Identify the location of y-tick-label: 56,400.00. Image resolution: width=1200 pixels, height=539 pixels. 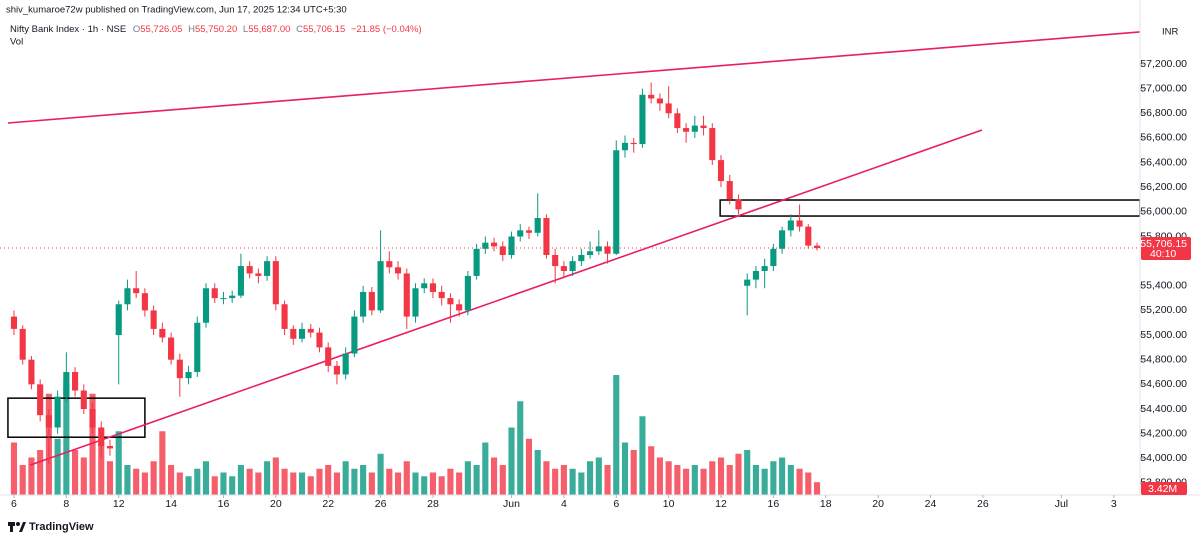
(1163, 162).